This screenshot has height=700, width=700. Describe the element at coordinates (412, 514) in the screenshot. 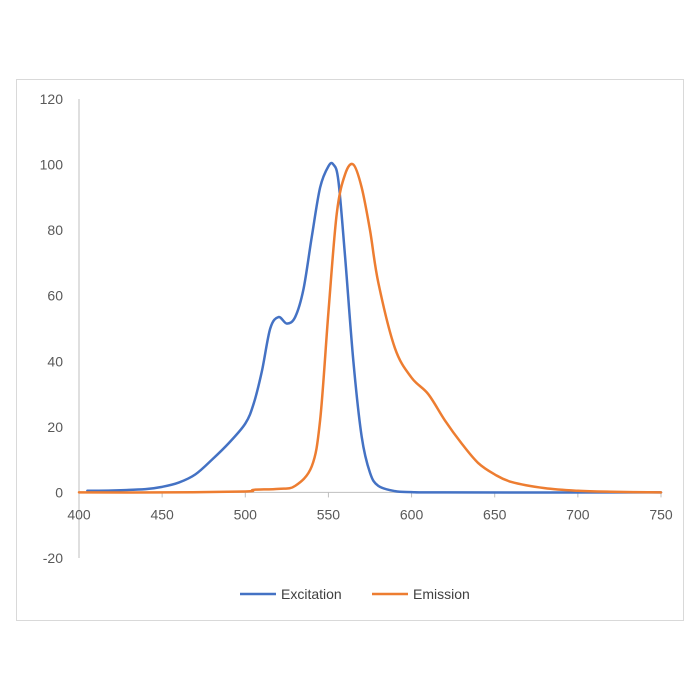

I see `x-tick-label: 600` at that location.